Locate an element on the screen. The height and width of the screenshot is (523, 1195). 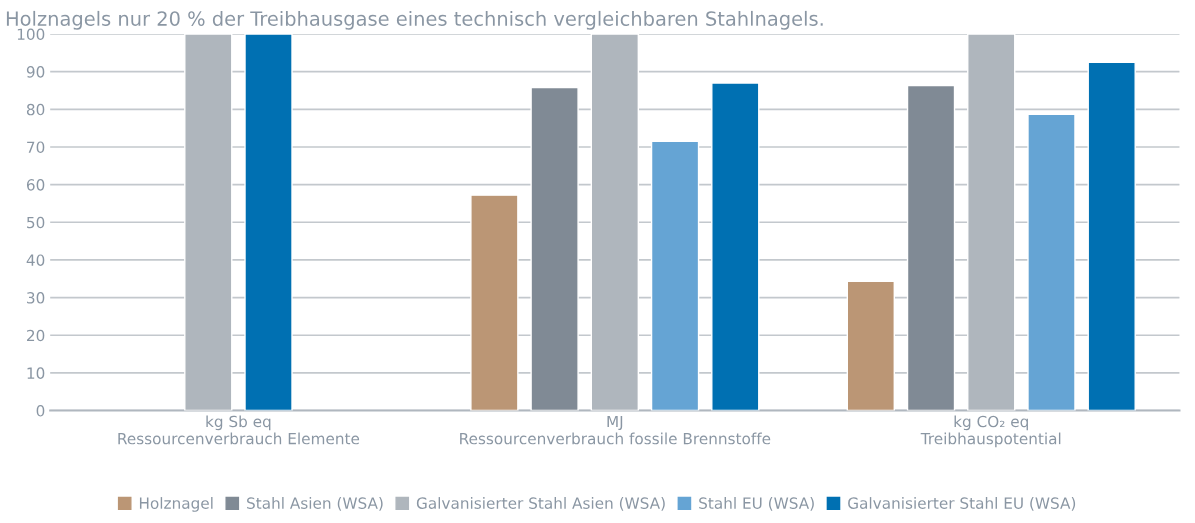
legend-label: Stahl Asien (WSA) is located at coordinates (315, 504).